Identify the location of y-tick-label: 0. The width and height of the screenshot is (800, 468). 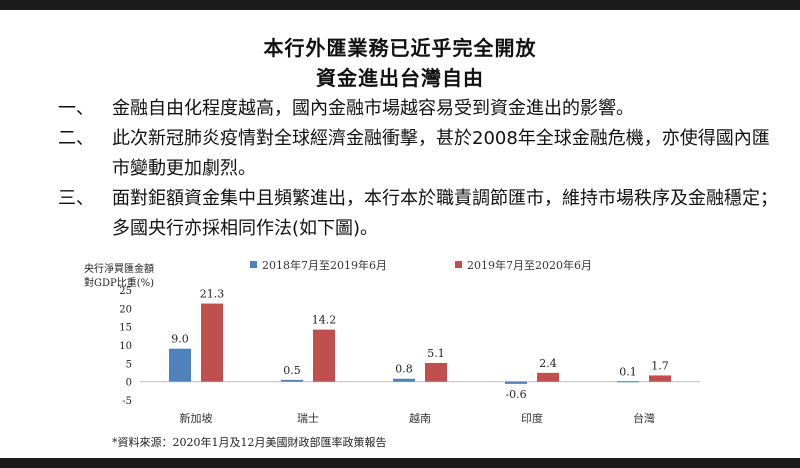
(129, 383).